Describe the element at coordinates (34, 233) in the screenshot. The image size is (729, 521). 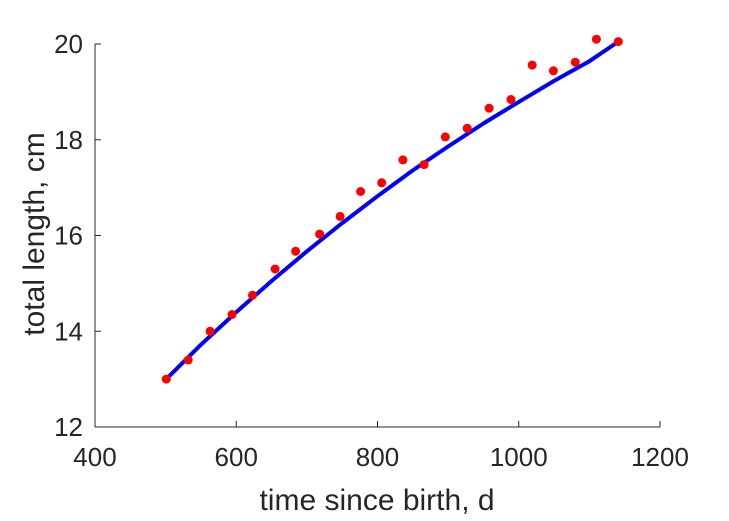
I see `y-axis-label: total length, cm` at that location.